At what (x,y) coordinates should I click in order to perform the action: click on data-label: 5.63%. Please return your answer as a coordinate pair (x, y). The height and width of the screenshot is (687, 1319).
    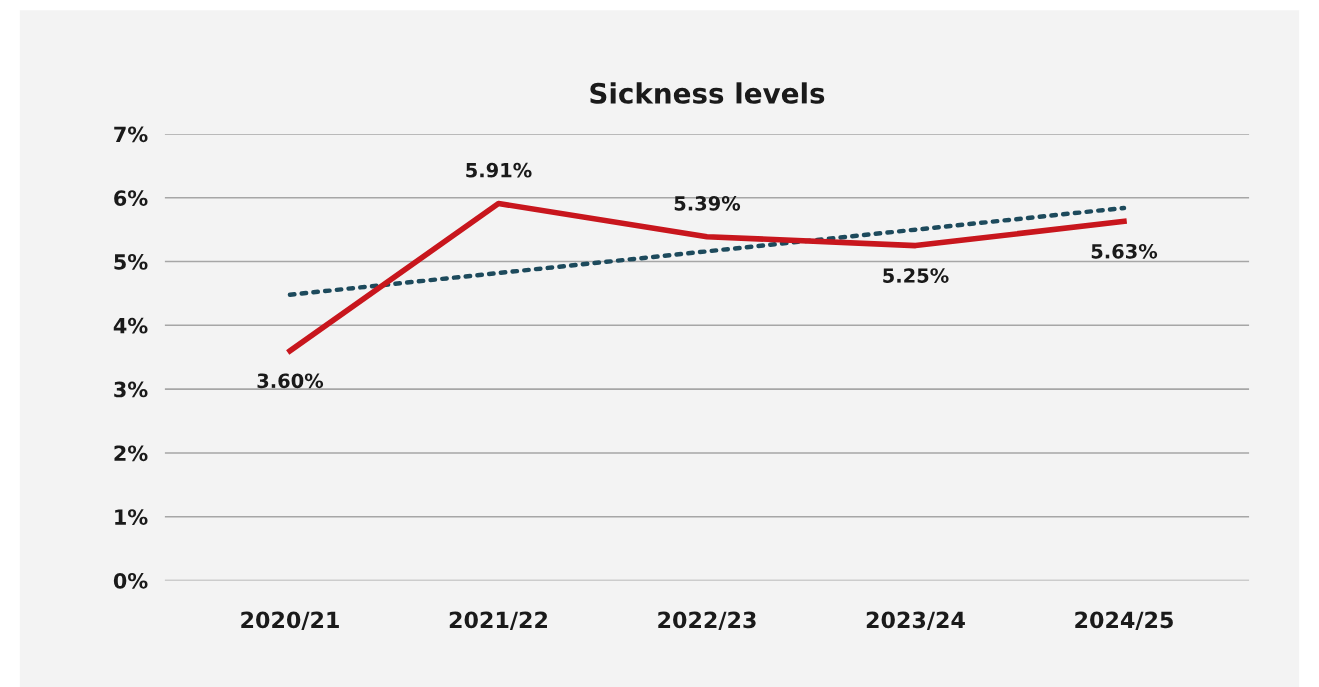
    Looking at the image, I should click on (1124, 251).